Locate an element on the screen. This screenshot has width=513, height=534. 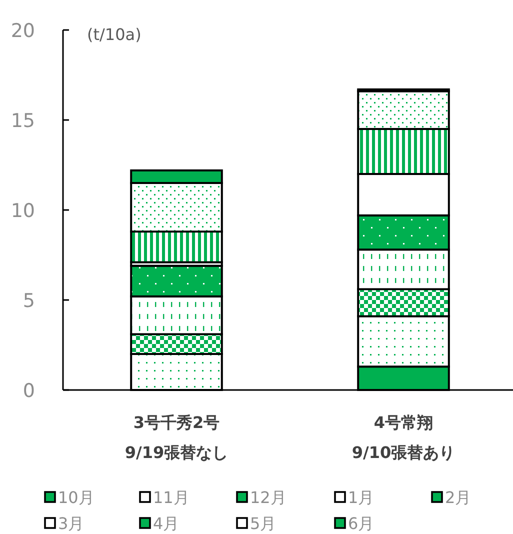
x-tick-label: 4号常翔 9/10張替あり is located at coordinates (404, 437).